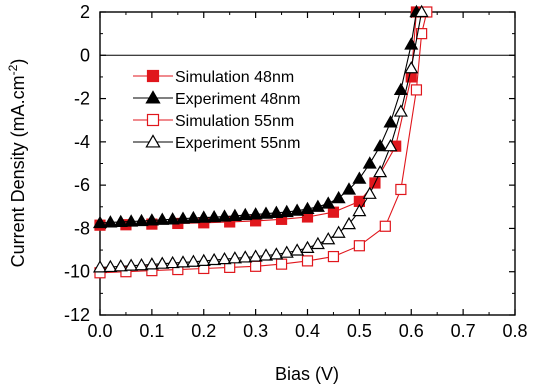 This screenshot has width=533, height=389. What do you see at coordinates (255, 331) in the screenshot?
I see `x-tick-label: 0.3` at bounding box center [255, 331].